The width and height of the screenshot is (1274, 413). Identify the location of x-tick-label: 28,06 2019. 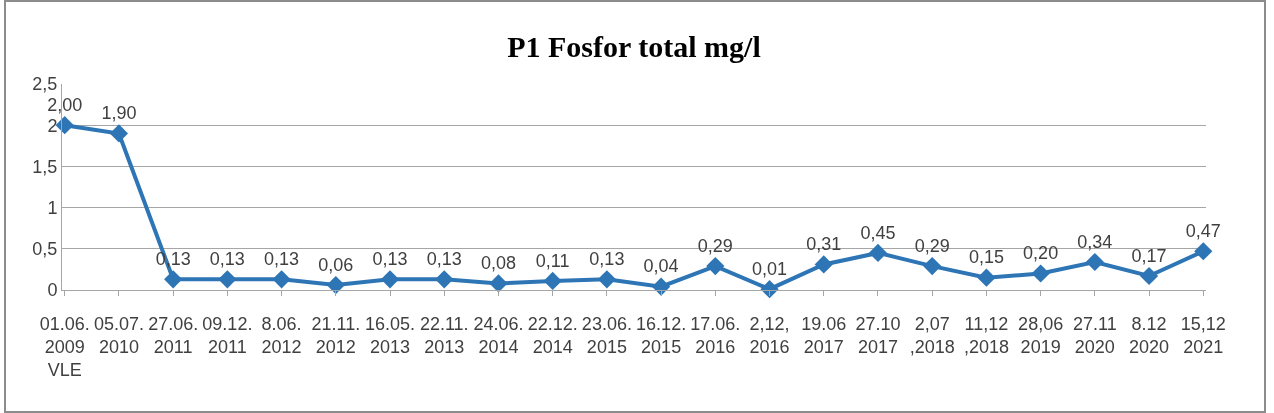
(1041, 335).